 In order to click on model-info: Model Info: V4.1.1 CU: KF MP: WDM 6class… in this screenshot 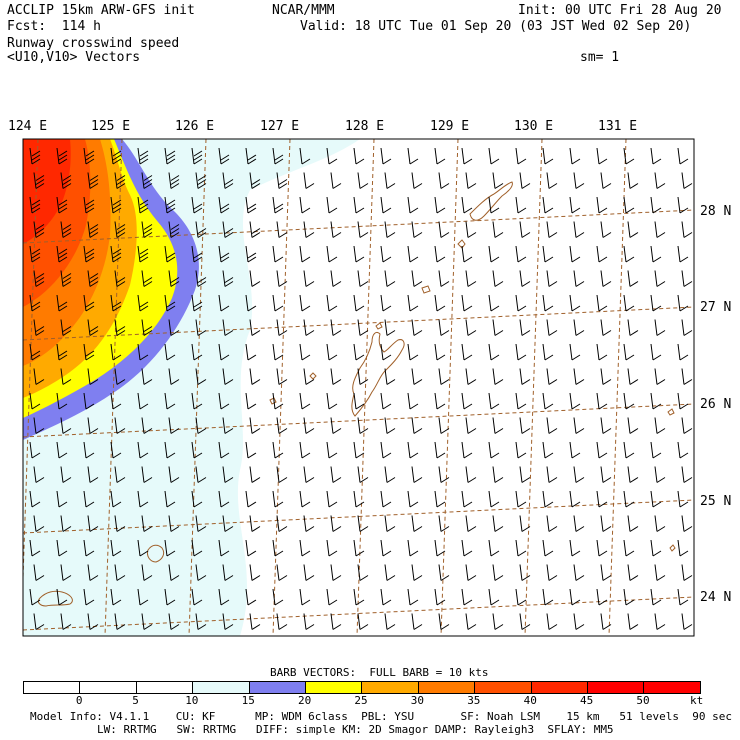, I will do `click(381, 716)`.